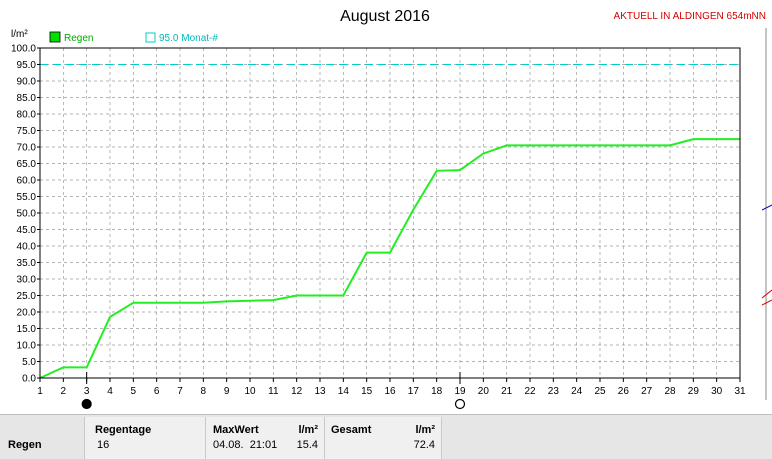  What do you see at coordinates (484, 391) in the screenshot?
I see `x-tick-label: 20` at bounding box center [484, 391].